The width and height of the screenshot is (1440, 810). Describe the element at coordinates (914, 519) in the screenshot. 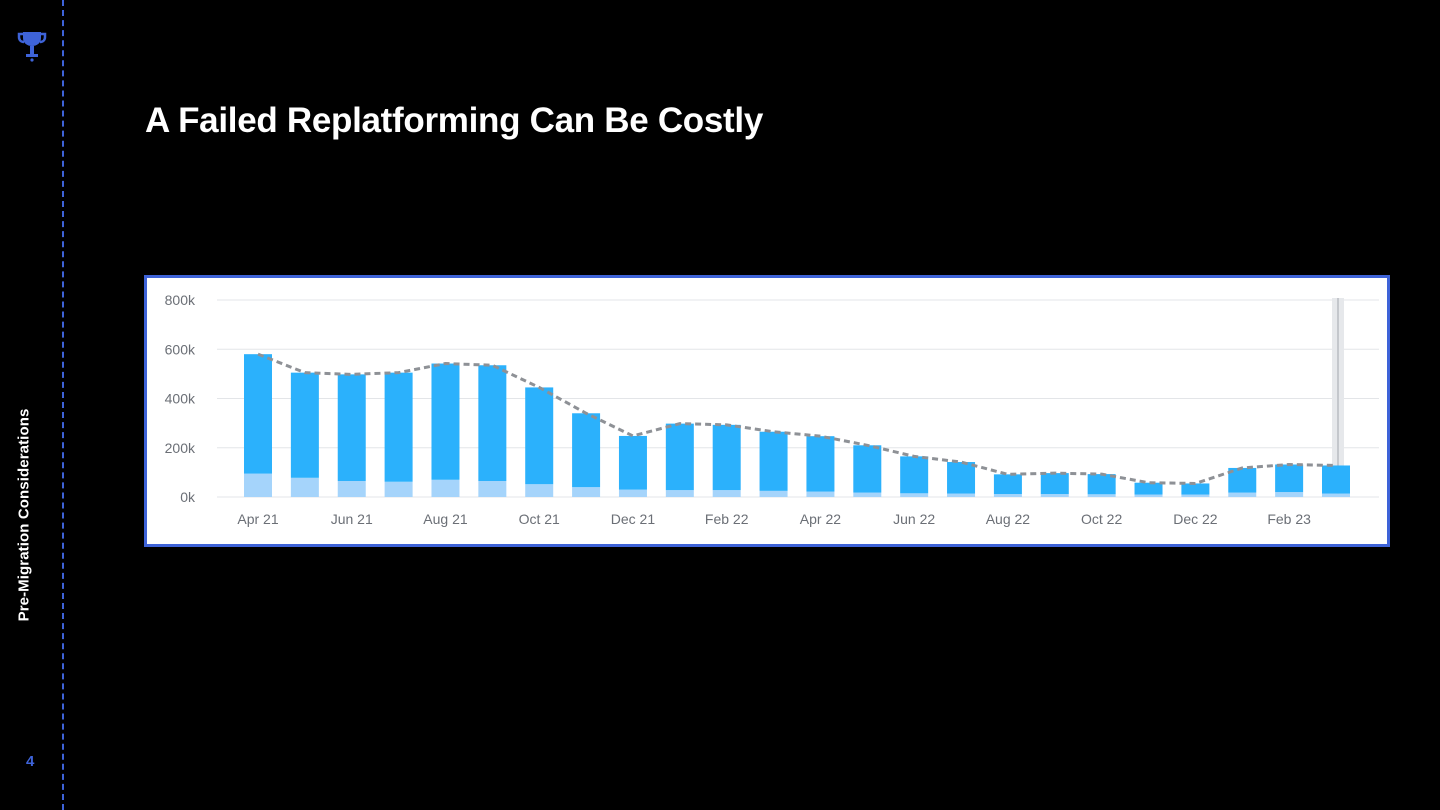

I see `x-tick-label: Jun 22` at that location.